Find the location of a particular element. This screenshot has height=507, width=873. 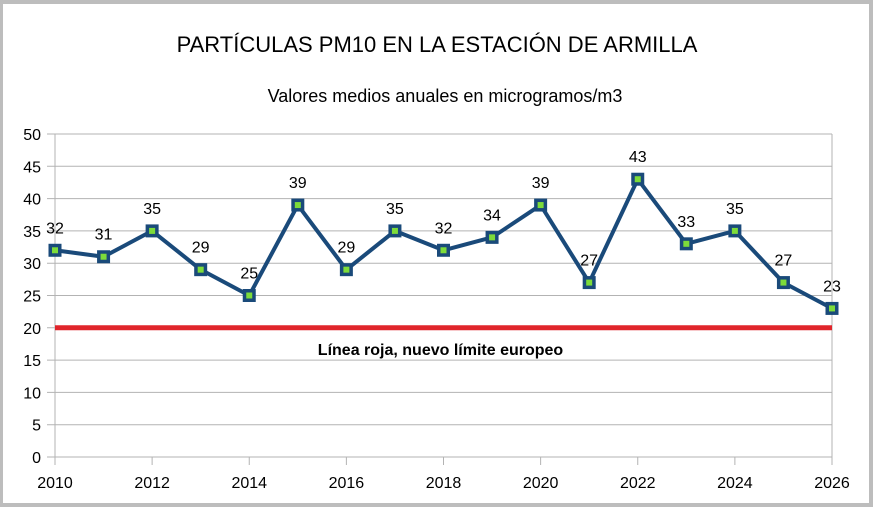

x-tick-label: 2018 is located at coordinates (444, 483).